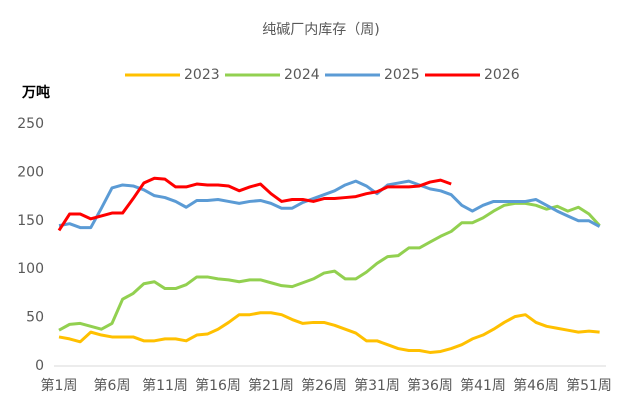  What do you see at coordinates (218, 385) in the screenshot?
I see `x-tick-label: 第16周` at bounding box center [218, 385].